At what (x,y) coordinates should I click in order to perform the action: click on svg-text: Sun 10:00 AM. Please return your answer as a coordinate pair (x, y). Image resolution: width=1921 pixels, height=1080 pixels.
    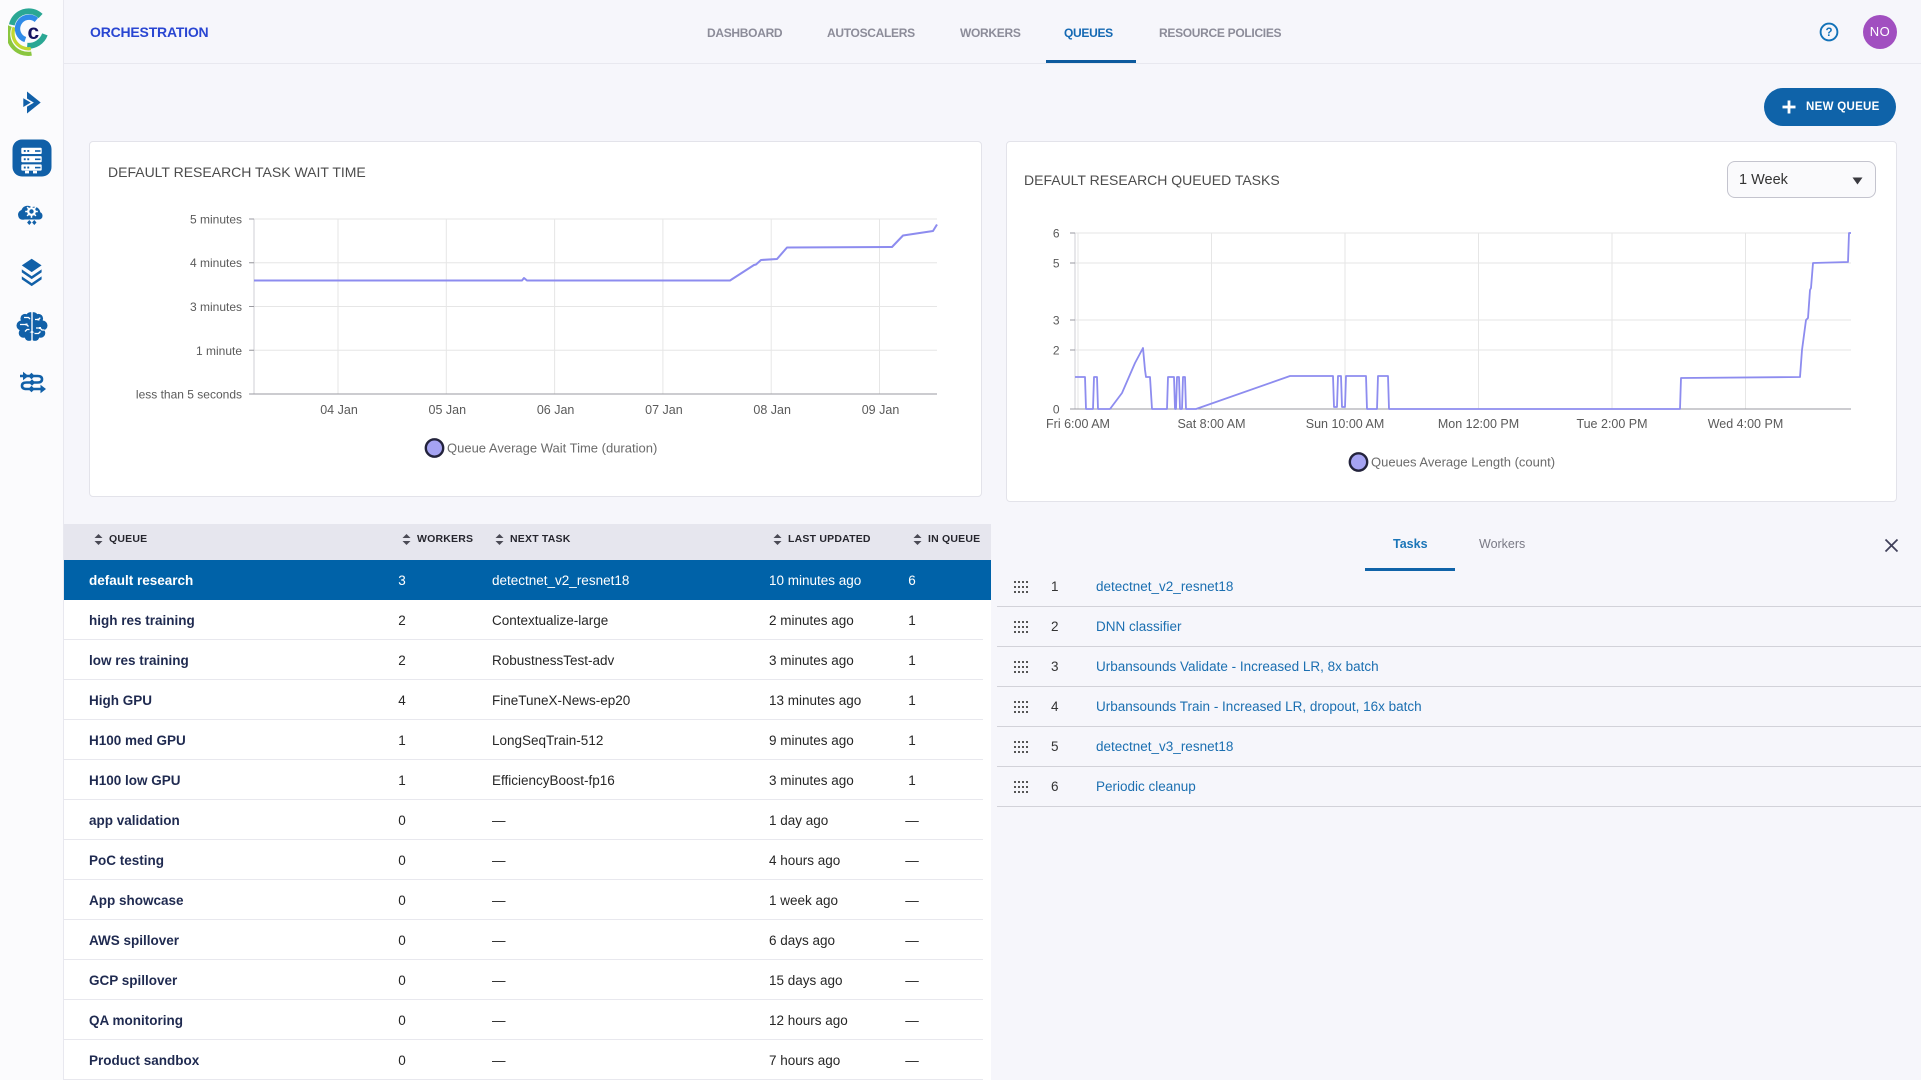
    Looking at the image, I should click on (1345, 424).